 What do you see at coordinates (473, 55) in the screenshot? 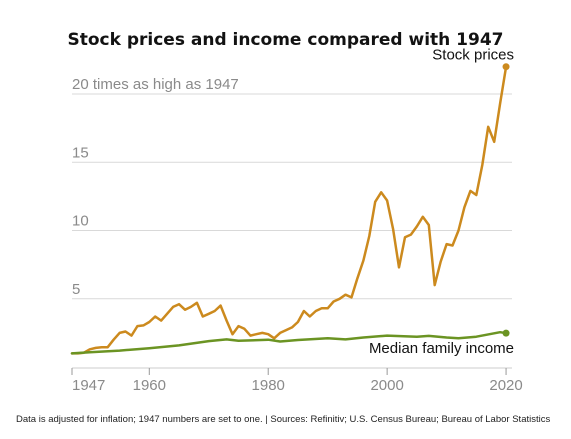
I see `series-label: Stock prices` at bounding box center [473, 55].